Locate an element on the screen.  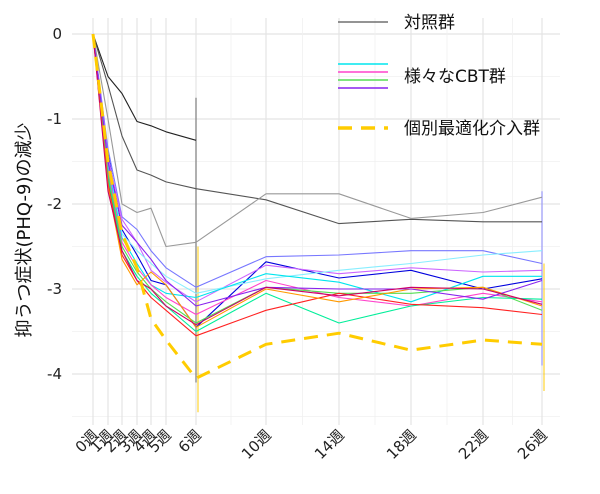
series-line-control is located at coordinates (144, 87).